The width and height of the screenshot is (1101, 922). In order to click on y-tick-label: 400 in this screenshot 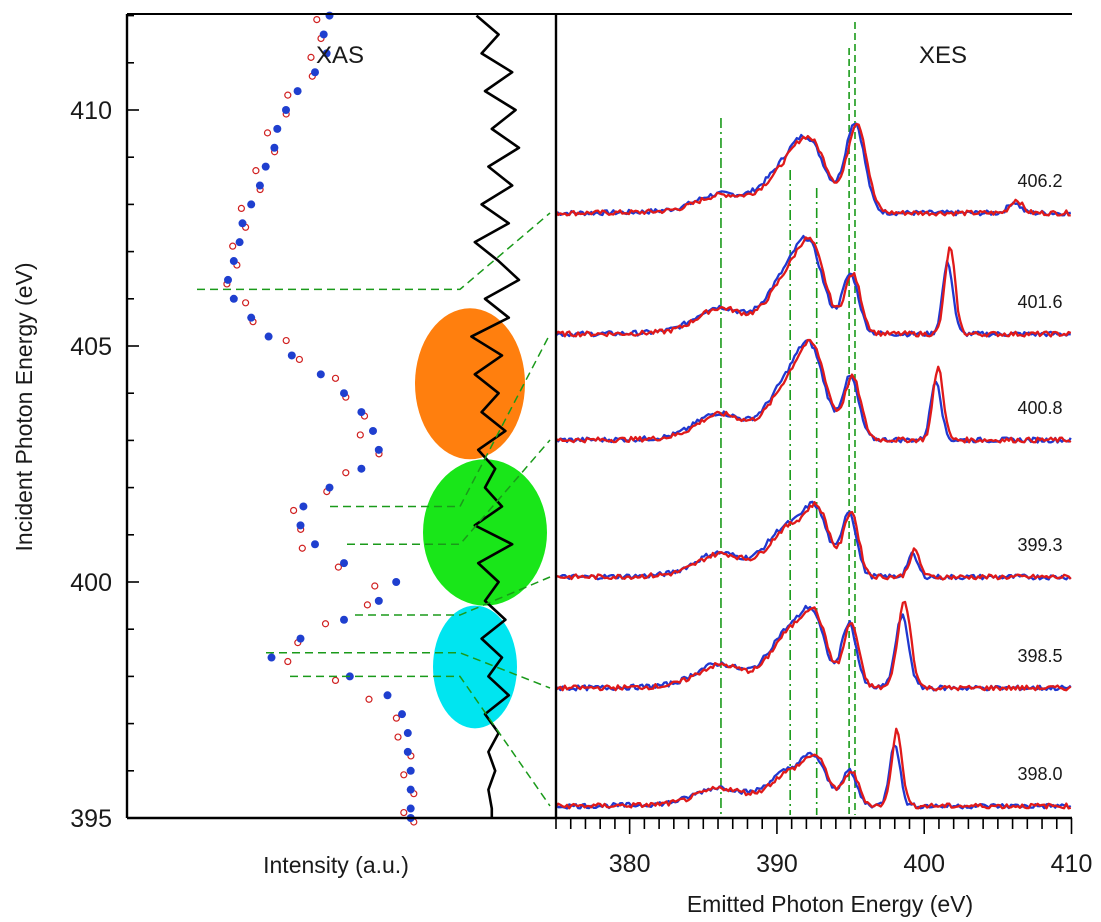, I will do `click(91, 583)`.